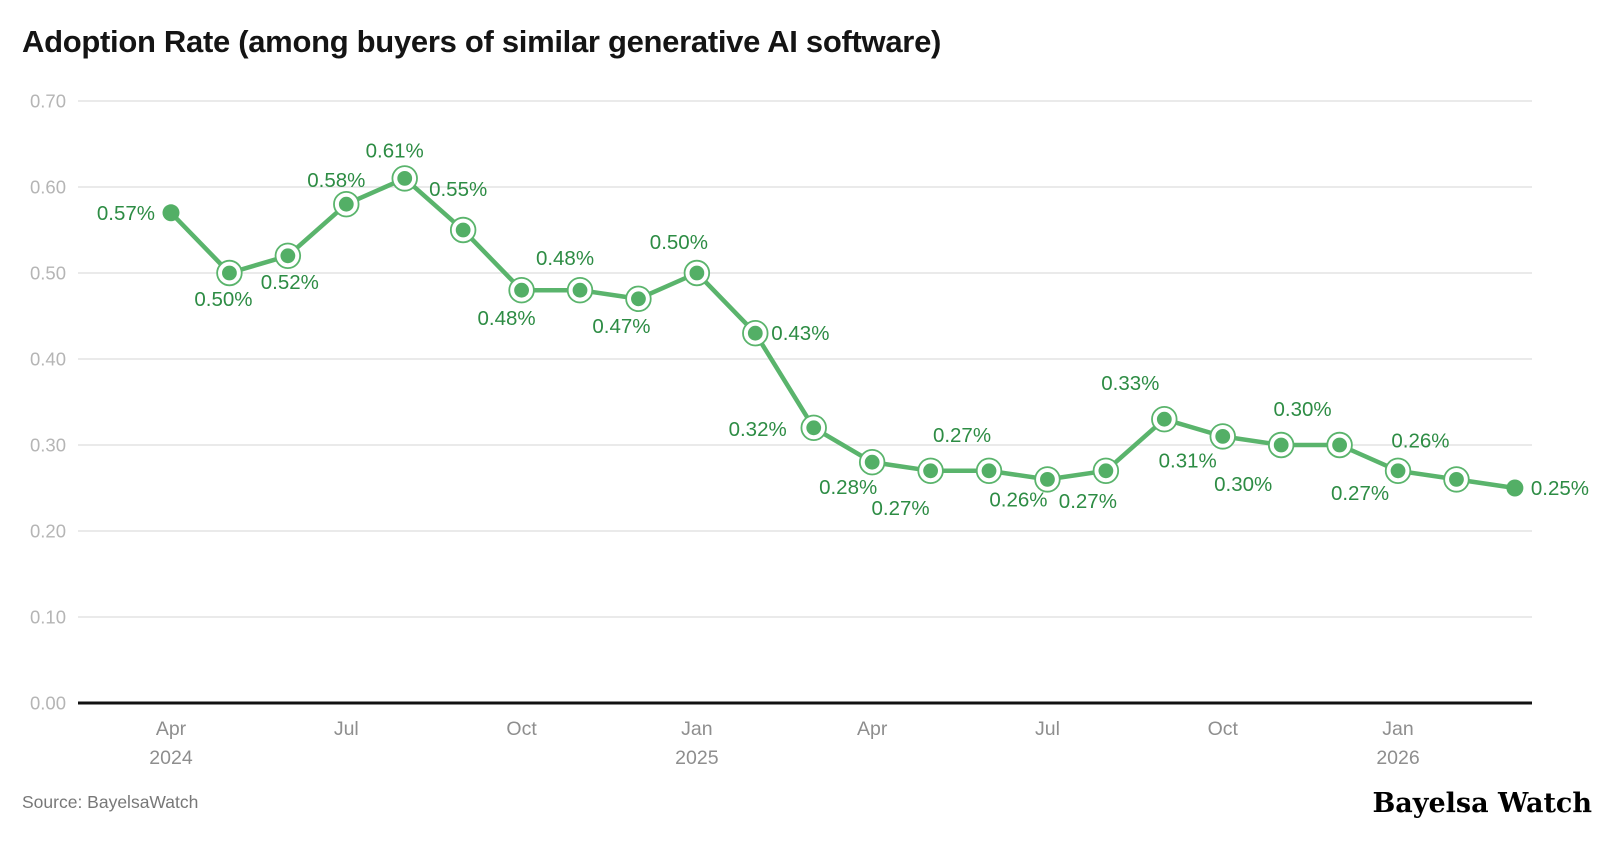 The height and width of the screenshot is (860, 1612). Describe the element at coordinates (48, 703) in the screenshot. I see `y-tick-label: 0.00` at that location.